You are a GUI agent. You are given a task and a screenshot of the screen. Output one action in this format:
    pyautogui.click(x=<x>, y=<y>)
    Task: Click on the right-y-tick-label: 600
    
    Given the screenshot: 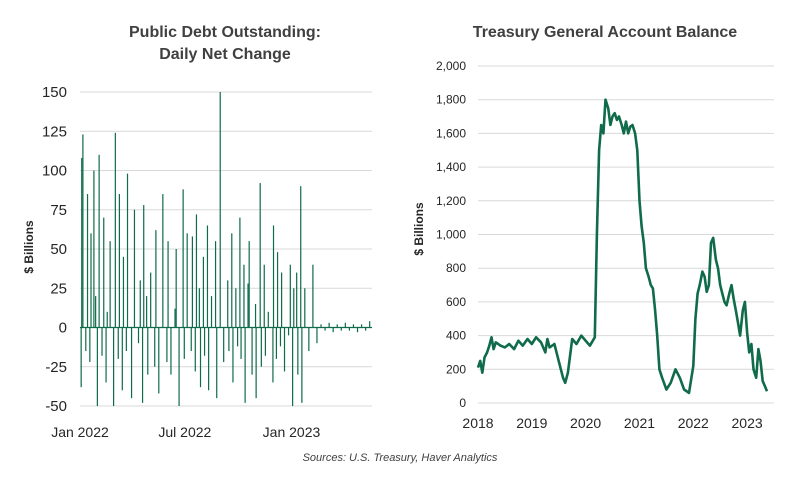 What is the action you would take?
    pyautogui.click(x=456, y=302)
    